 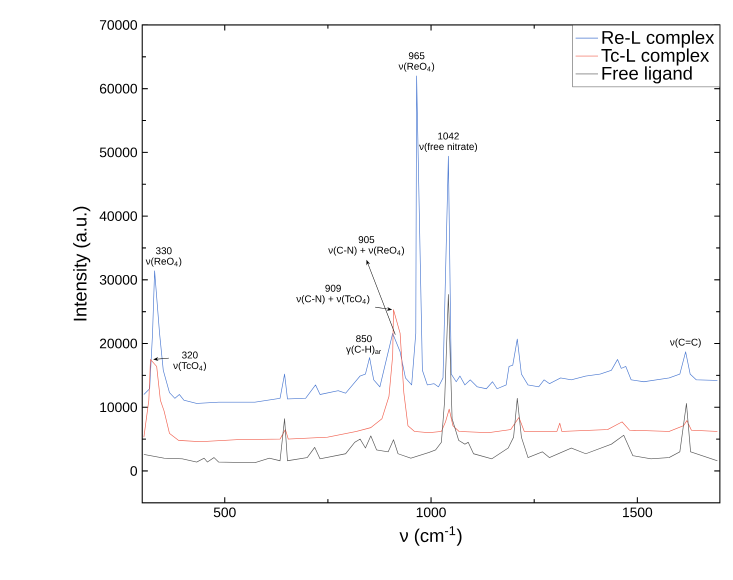 I want to click on annotation: 909, so click(x=333, y=288).